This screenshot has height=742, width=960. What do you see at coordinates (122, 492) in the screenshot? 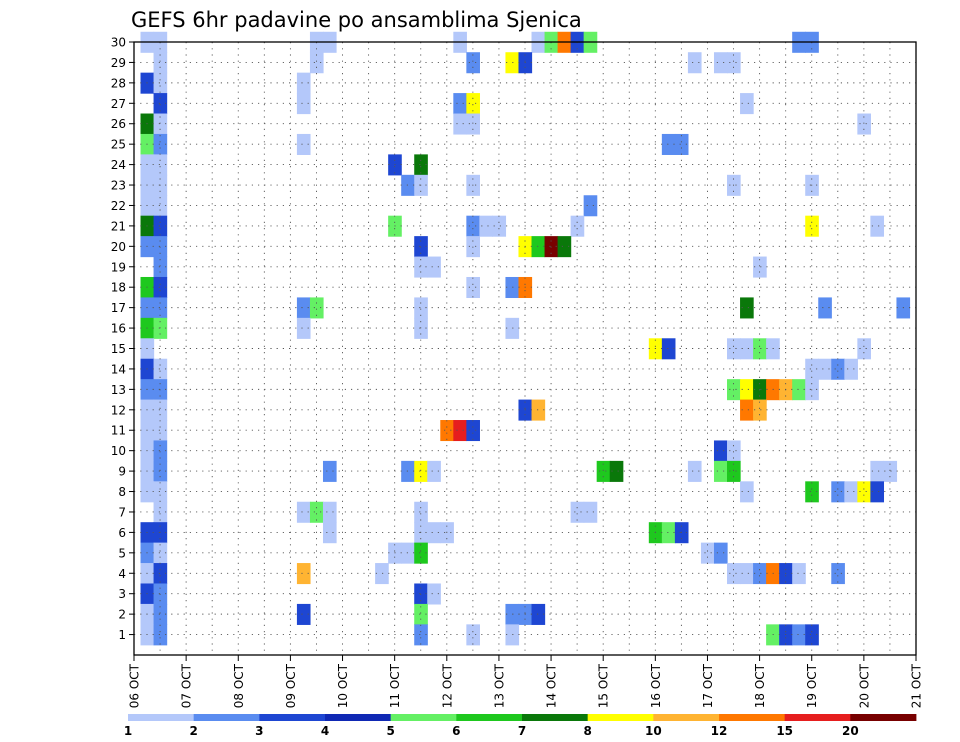
I see `y-tick-label: 8` at bounding box center [122, 492].